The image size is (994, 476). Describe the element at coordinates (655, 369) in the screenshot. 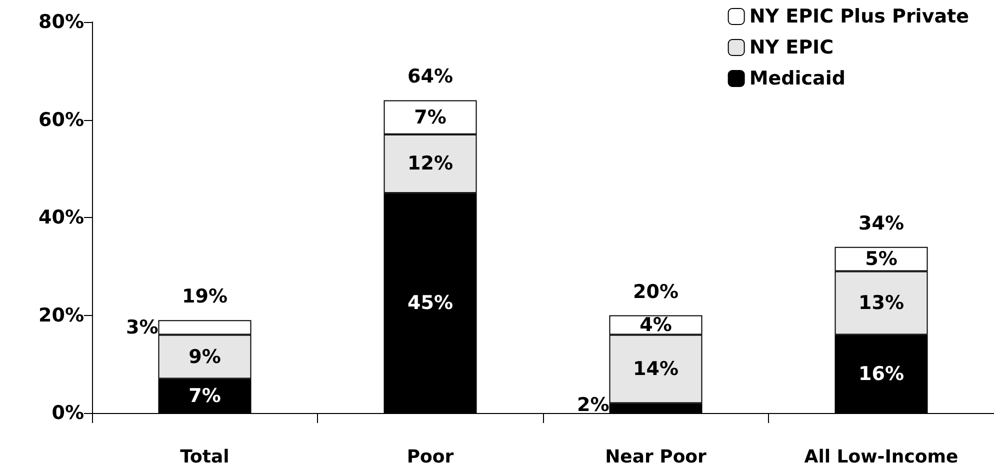

I see `data-label: 14%` at that location.